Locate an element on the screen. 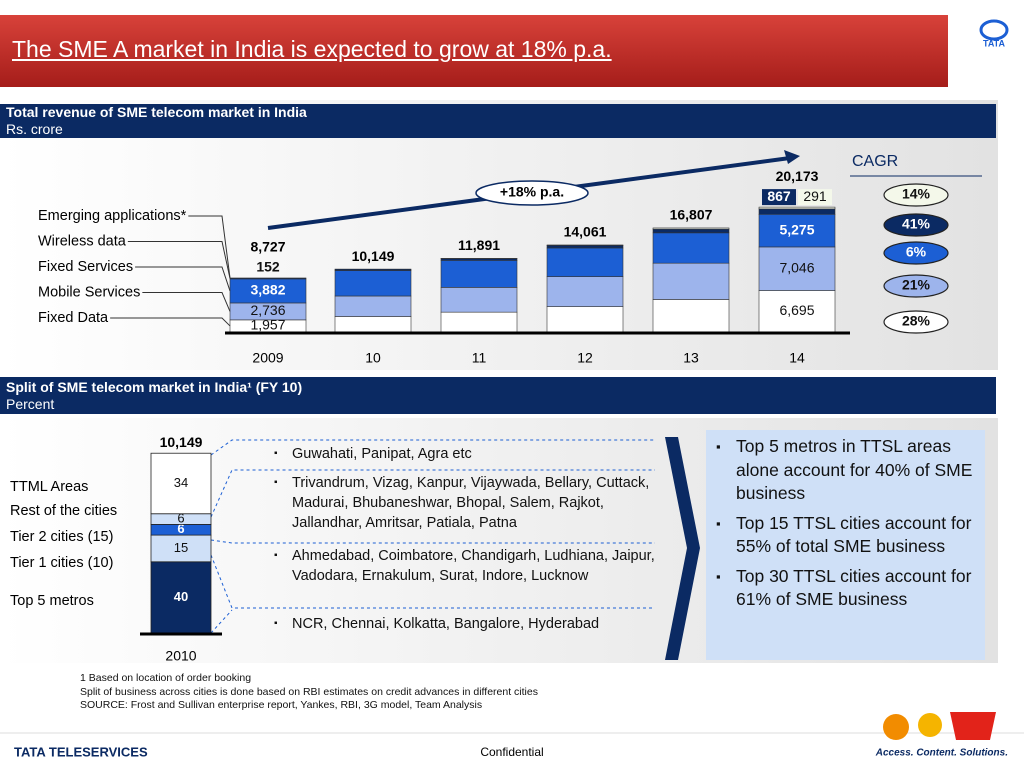  legend-label: Fixed Services is located at coordinates (85, 267).